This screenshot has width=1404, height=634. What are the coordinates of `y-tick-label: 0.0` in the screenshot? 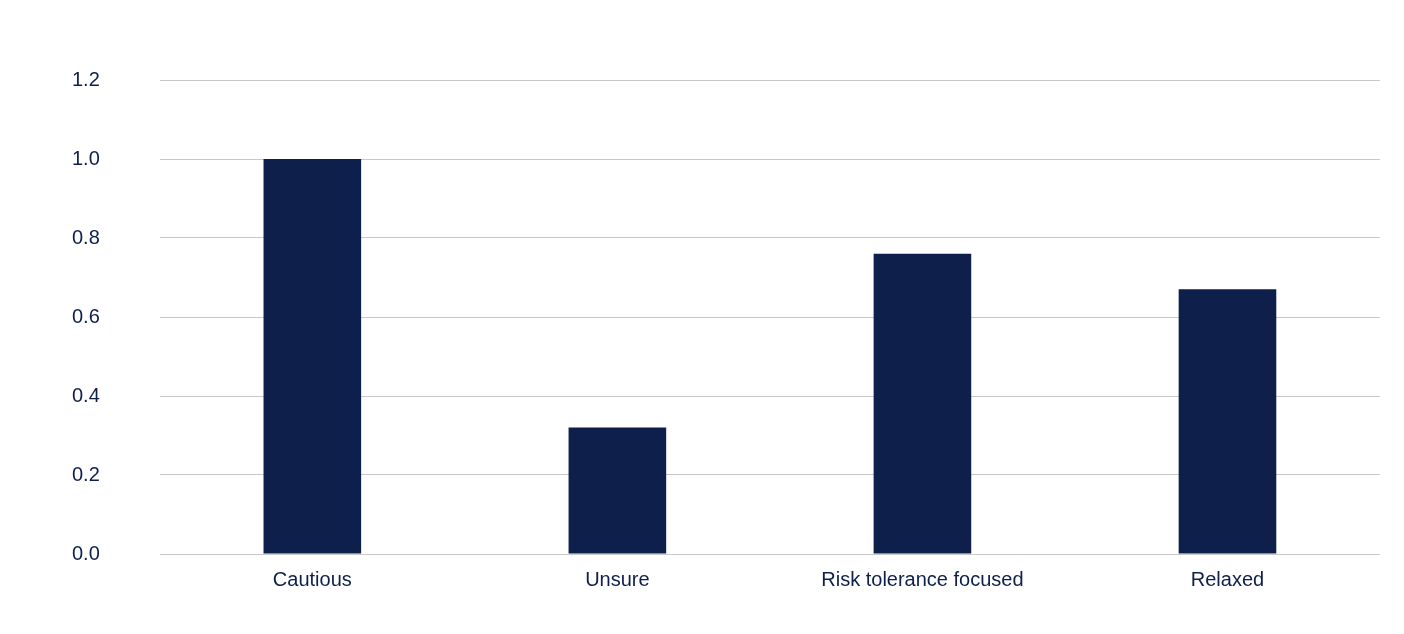 It's located at (85, 552).